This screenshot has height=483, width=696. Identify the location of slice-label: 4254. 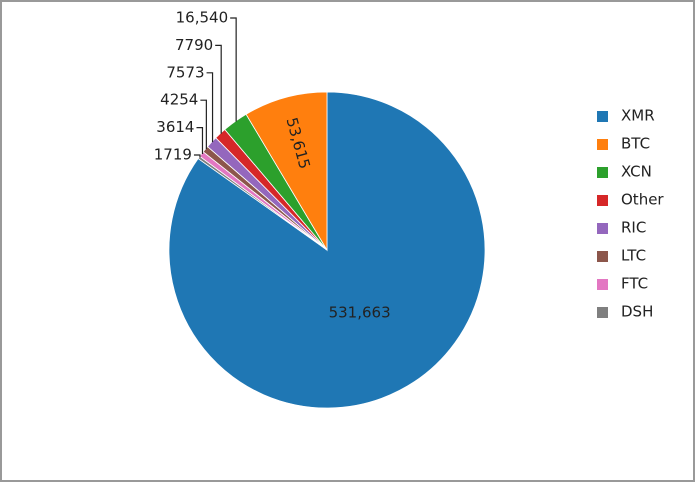
(179, 100).